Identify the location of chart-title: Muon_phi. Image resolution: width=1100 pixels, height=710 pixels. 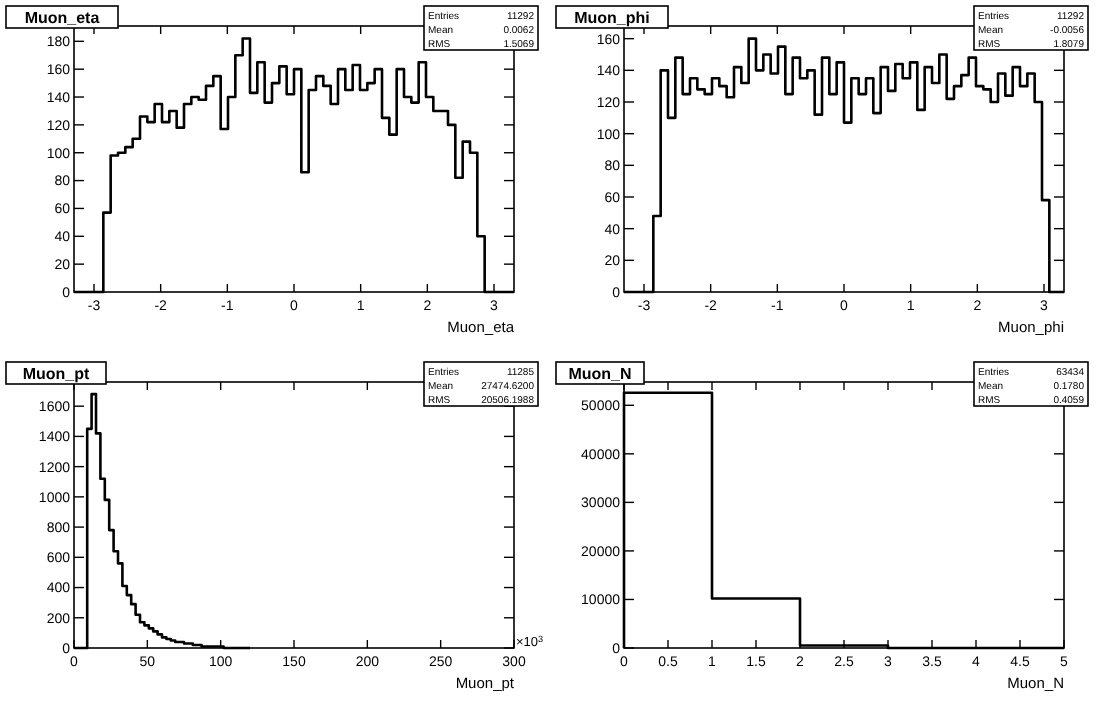
(612, 18).